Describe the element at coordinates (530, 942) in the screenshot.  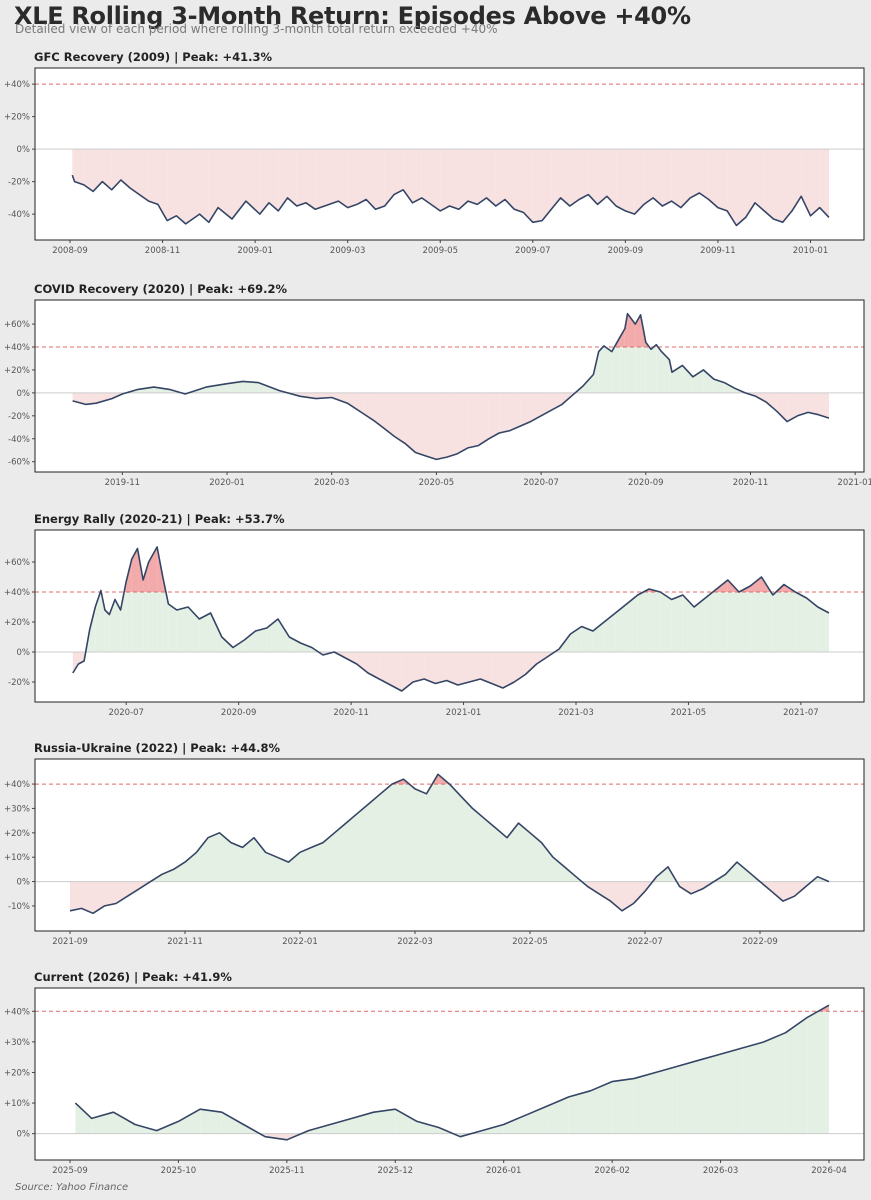
I see `x-tick-label: 2022-05` at that location.